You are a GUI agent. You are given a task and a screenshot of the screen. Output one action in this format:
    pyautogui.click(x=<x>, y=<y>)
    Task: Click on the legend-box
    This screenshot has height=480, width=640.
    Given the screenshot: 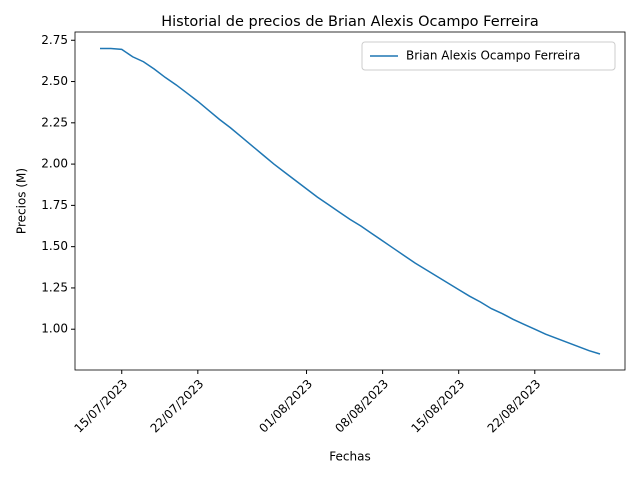 What is the action you would take?
    pyautogui.click(x=488, y=56)
    